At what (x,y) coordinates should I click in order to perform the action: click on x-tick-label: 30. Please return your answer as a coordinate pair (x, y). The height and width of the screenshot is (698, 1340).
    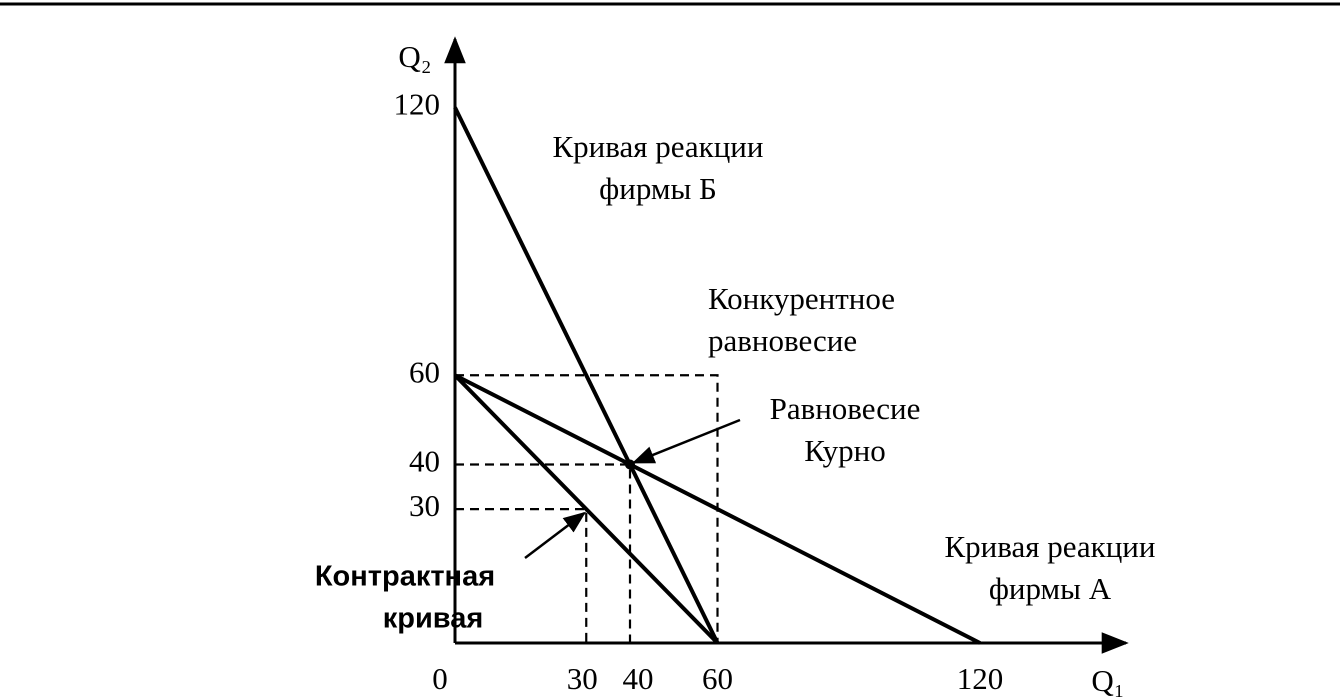
    Looking at the image, I should click on (582, 678).